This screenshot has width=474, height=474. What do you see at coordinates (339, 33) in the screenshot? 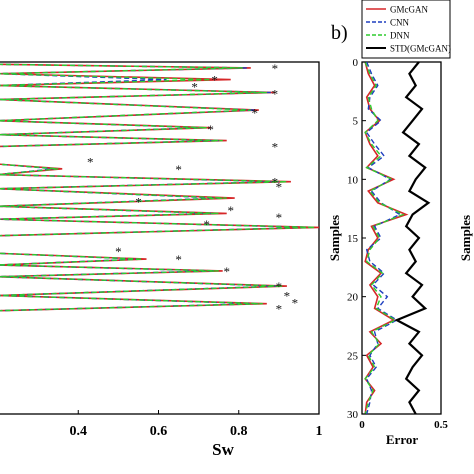
I see `panel-b-label: b)` at bounding box center [339, 33].